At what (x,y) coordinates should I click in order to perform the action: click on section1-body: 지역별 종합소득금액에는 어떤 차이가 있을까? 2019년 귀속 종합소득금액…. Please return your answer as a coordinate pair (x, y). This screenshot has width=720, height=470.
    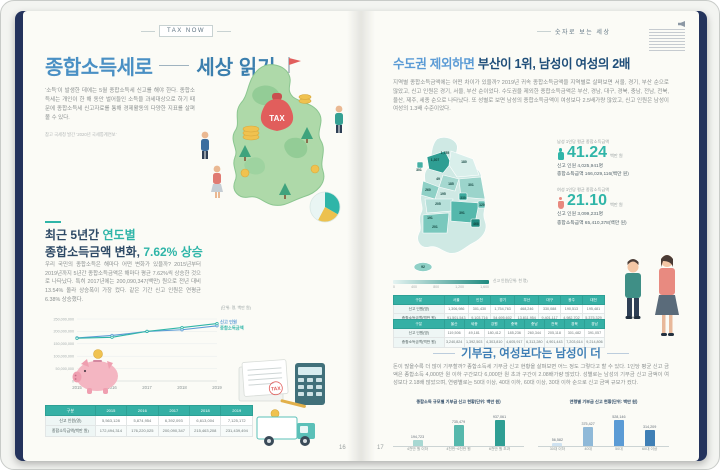
    Looking at the image, I should click on (531, 96).